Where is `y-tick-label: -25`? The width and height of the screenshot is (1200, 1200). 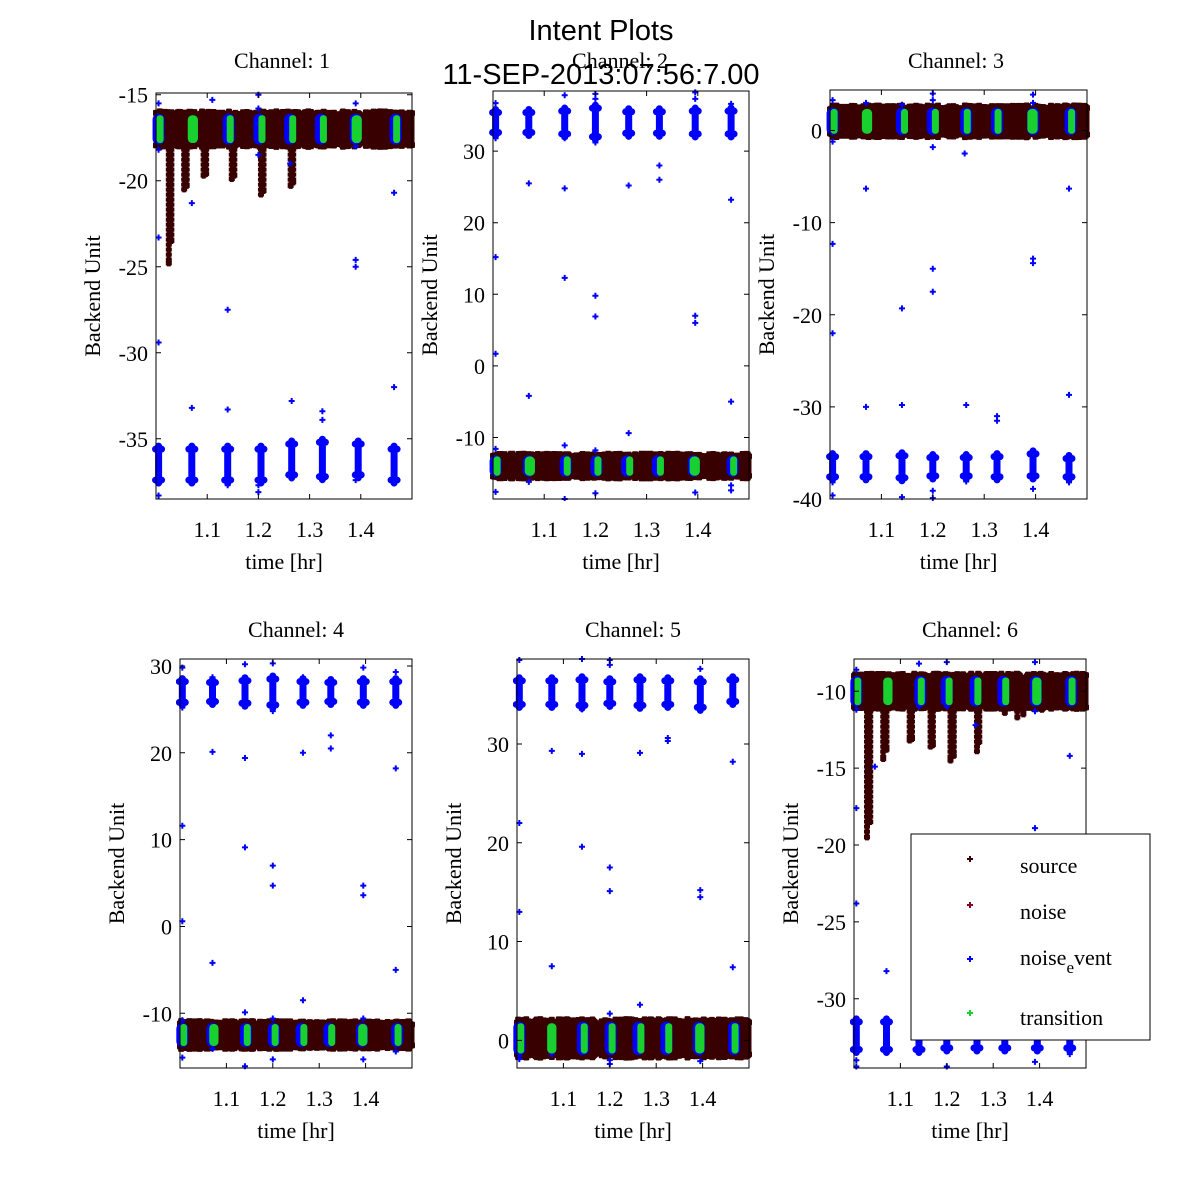 y-tick-label: -25 is located at coordinates (133, 267).